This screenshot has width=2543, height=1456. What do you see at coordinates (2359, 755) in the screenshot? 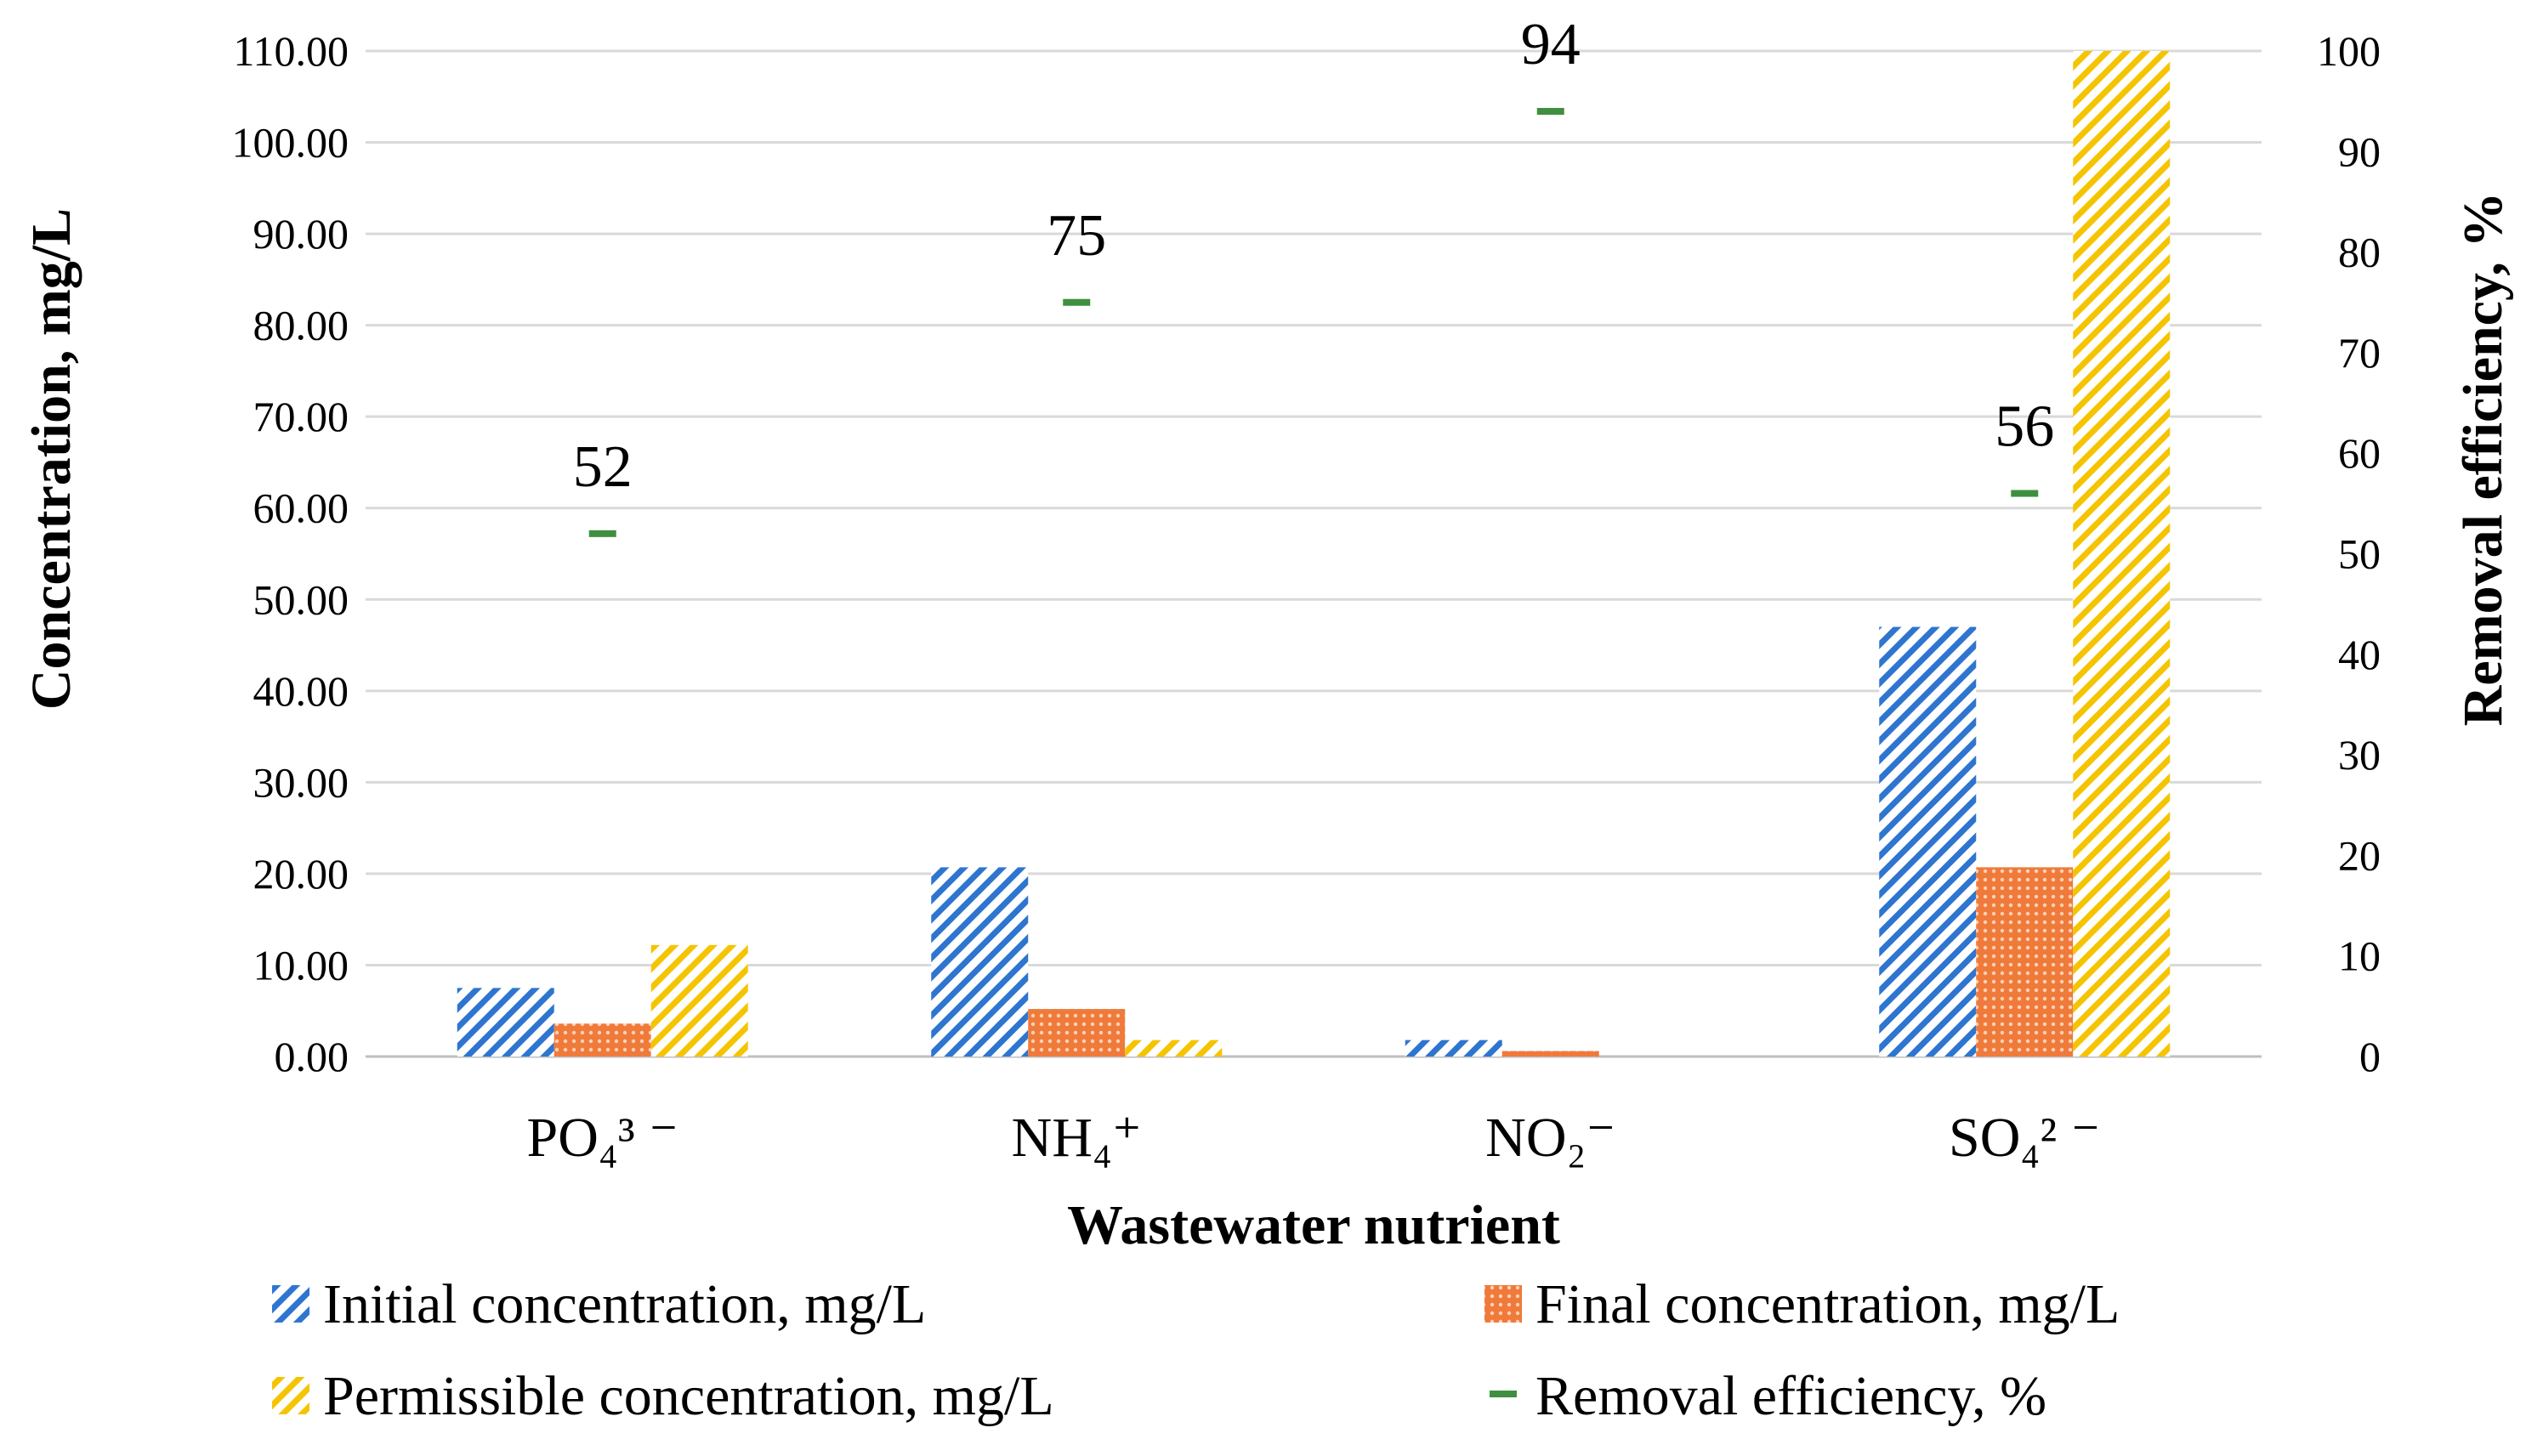
I see `y2-tick-label: 30` at bounding box center [2359, 755].